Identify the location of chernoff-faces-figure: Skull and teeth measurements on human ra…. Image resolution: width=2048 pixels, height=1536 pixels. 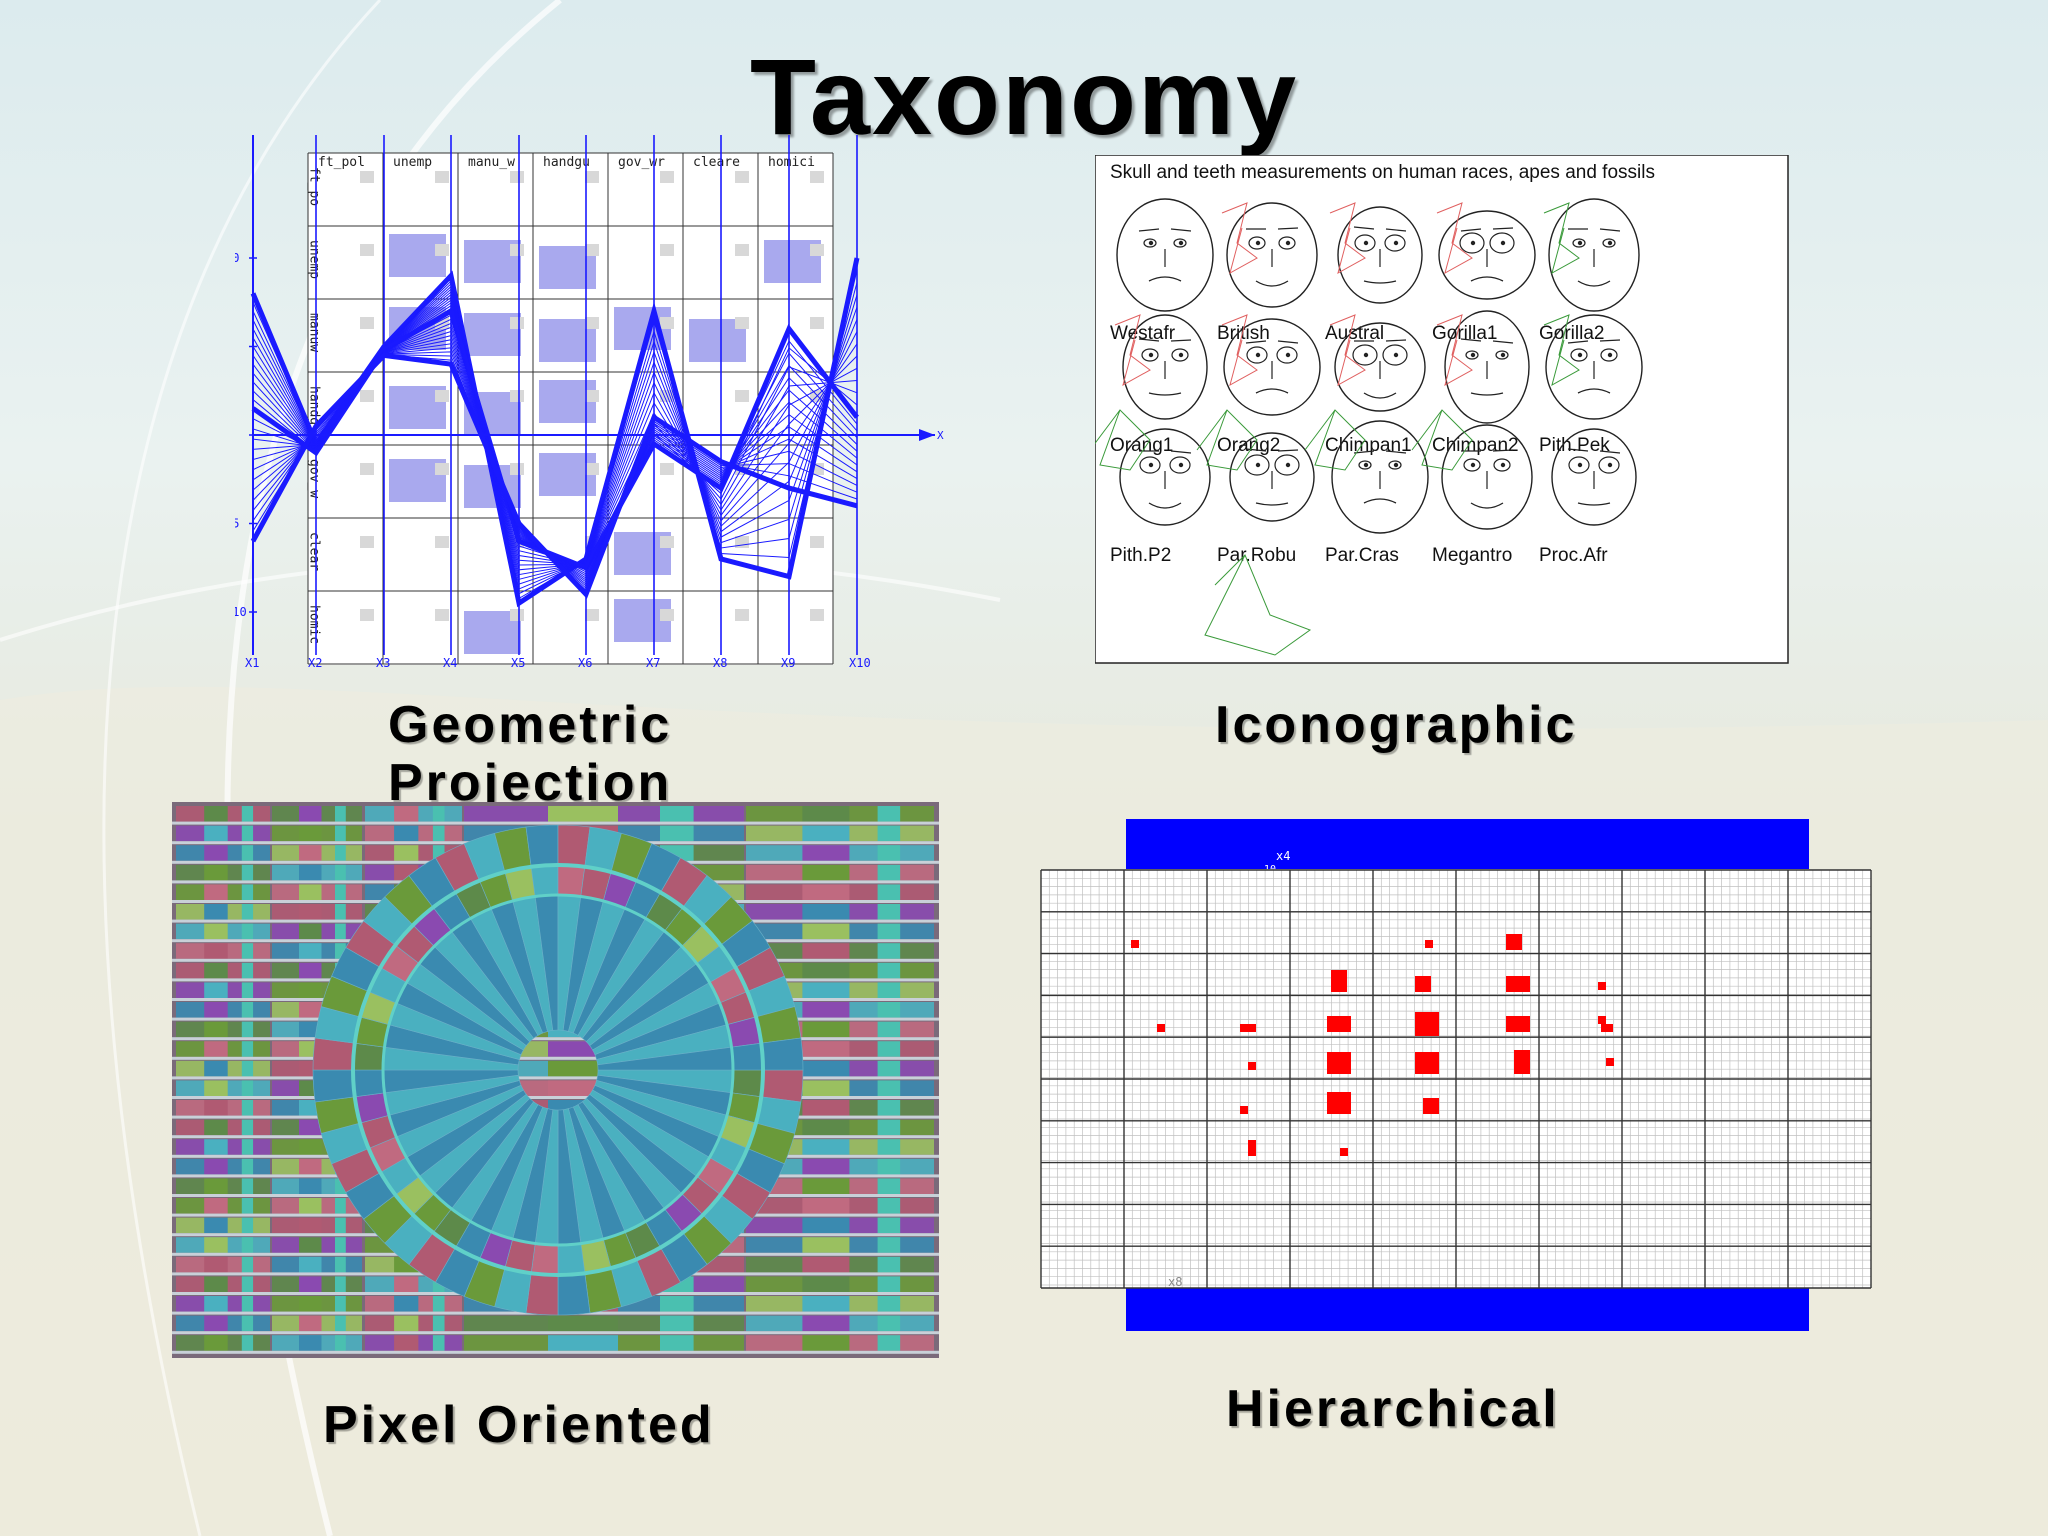
(1442, 409).